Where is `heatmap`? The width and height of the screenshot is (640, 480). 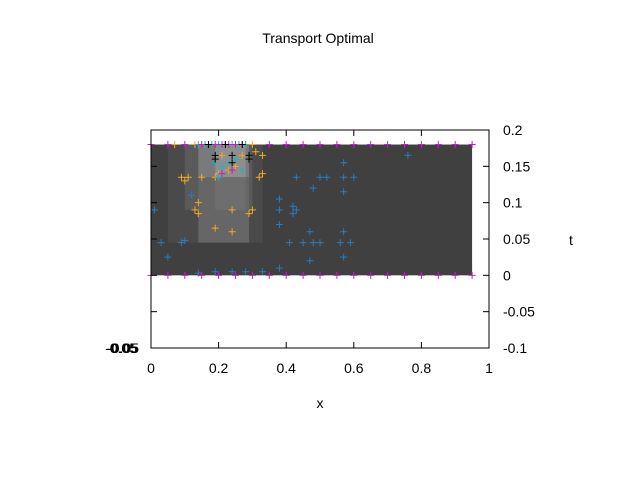
heatmap is located at coordinates (312, 210).